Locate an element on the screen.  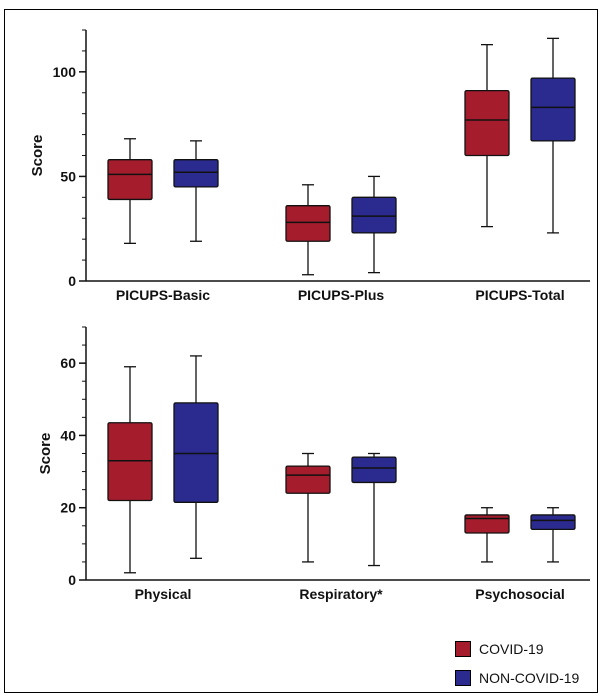
category-label: Physical is located at coordinates (163, 594).